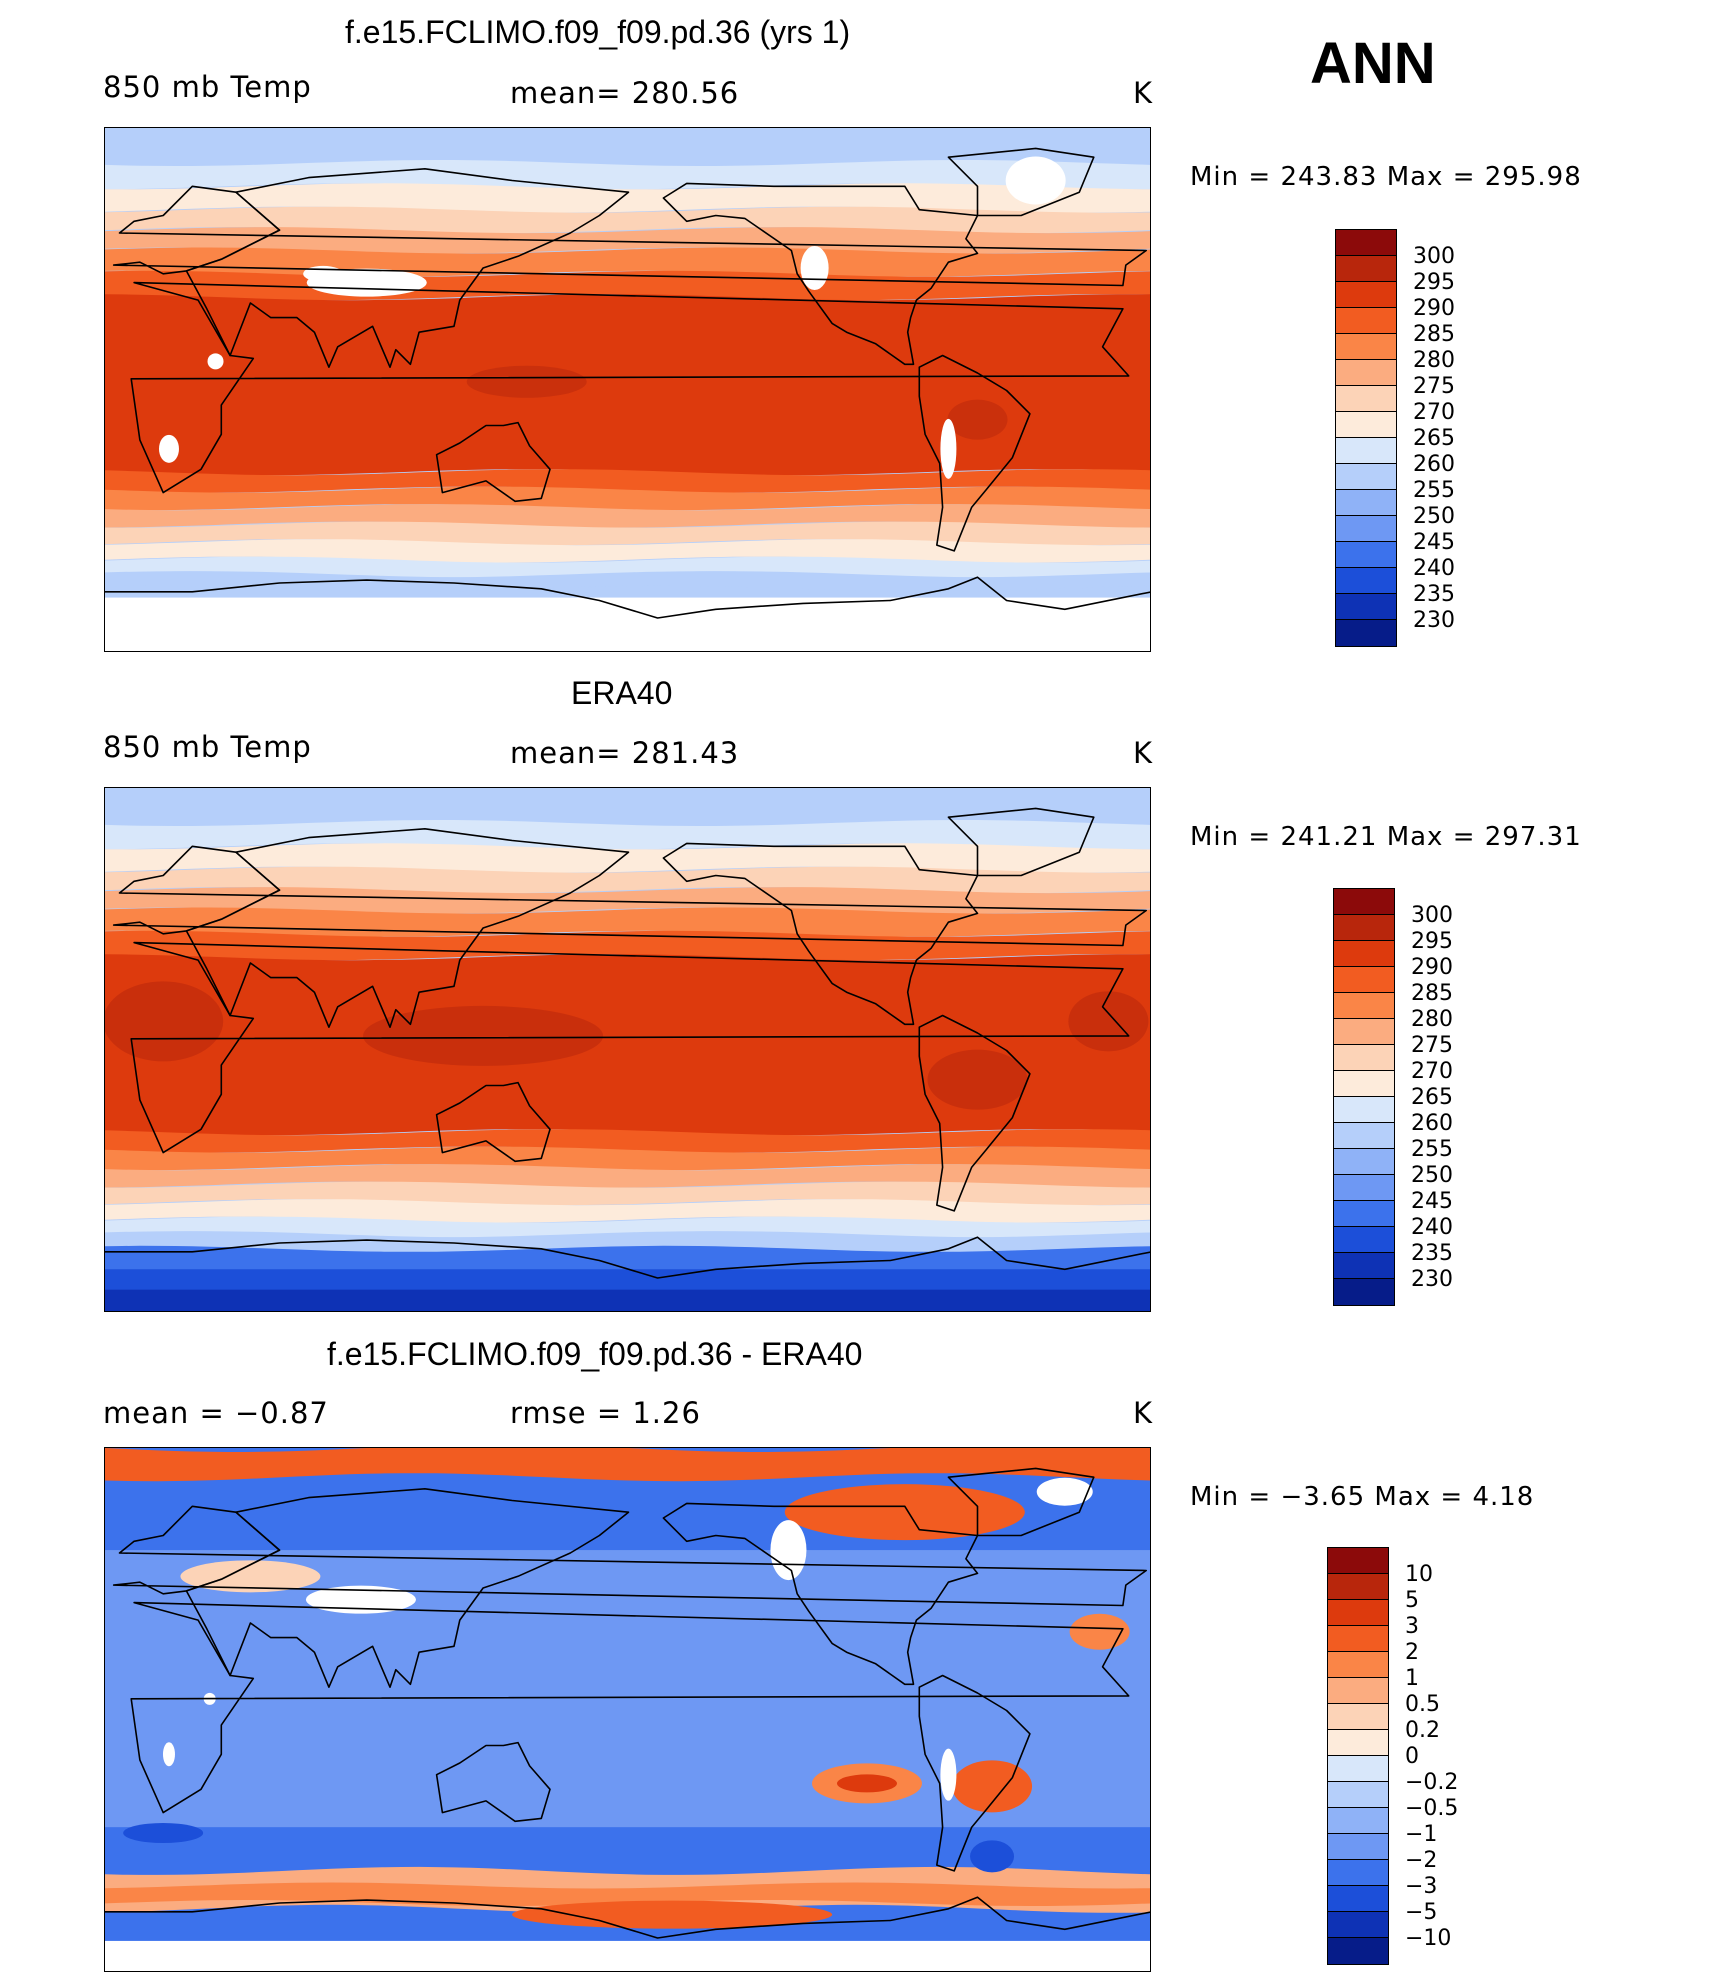 Image resolution: width=1710 pixels, height=1972 pixels. I want to click on panel3-units-label: K, so click(1143, 1413).